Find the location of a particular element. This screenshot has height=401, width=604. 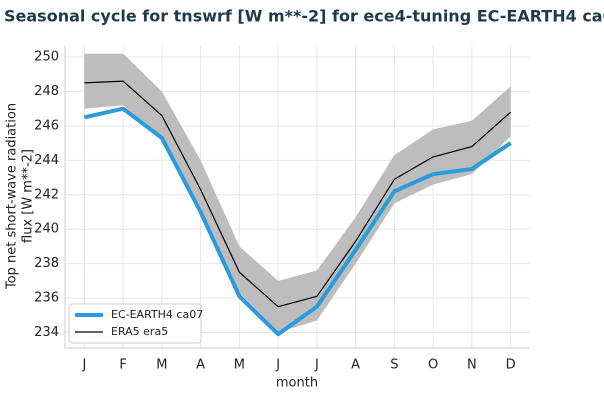

y-tick-label: 234 is located at coordinates (46, 332).